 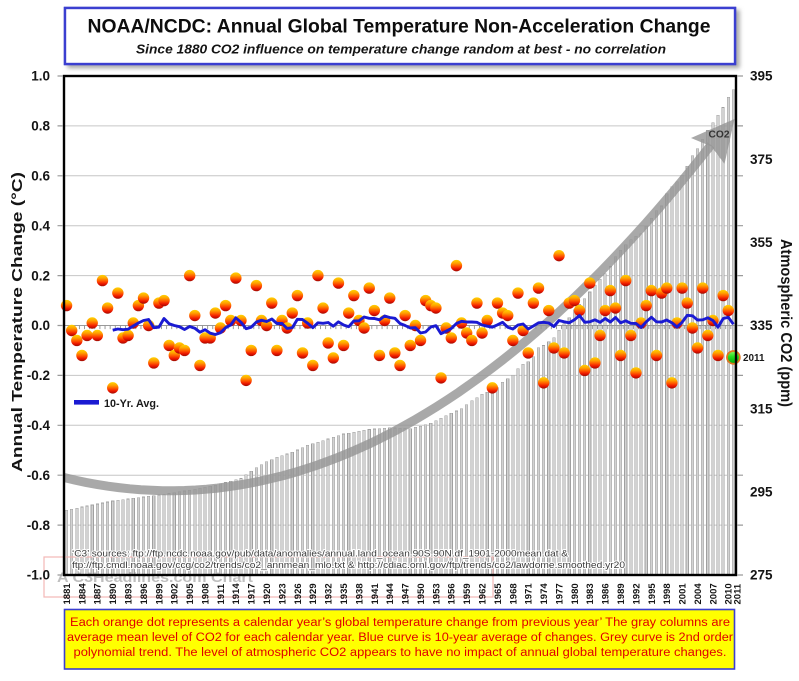 I want to click on svg-text: CO2, so click(x=719, y=135).